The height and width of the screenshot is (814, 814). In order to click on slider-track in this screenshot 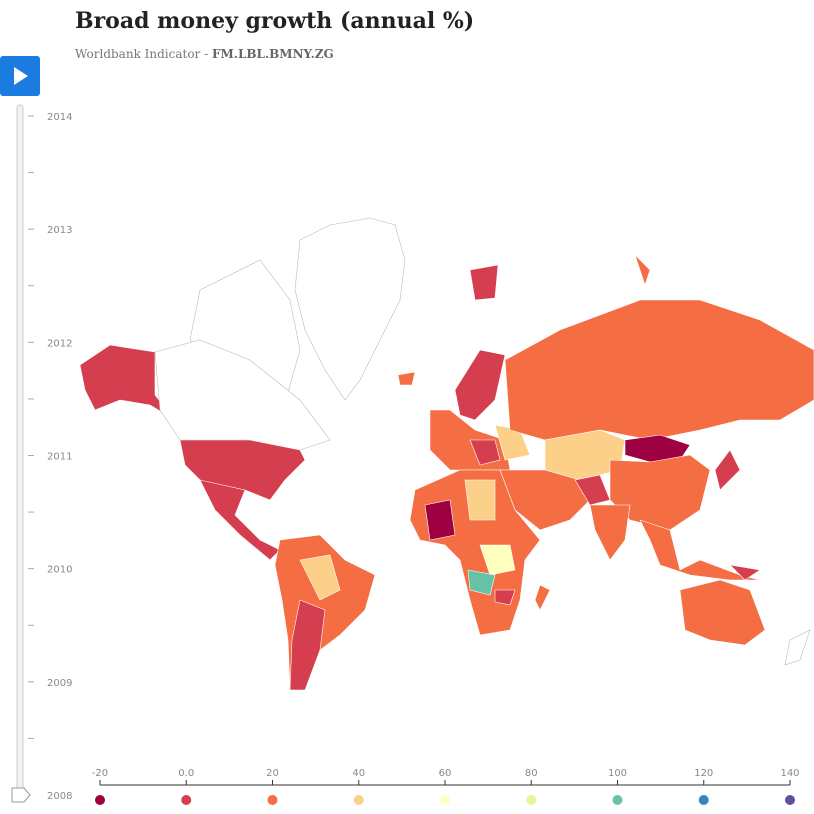, I will do `click(20, 450)`.